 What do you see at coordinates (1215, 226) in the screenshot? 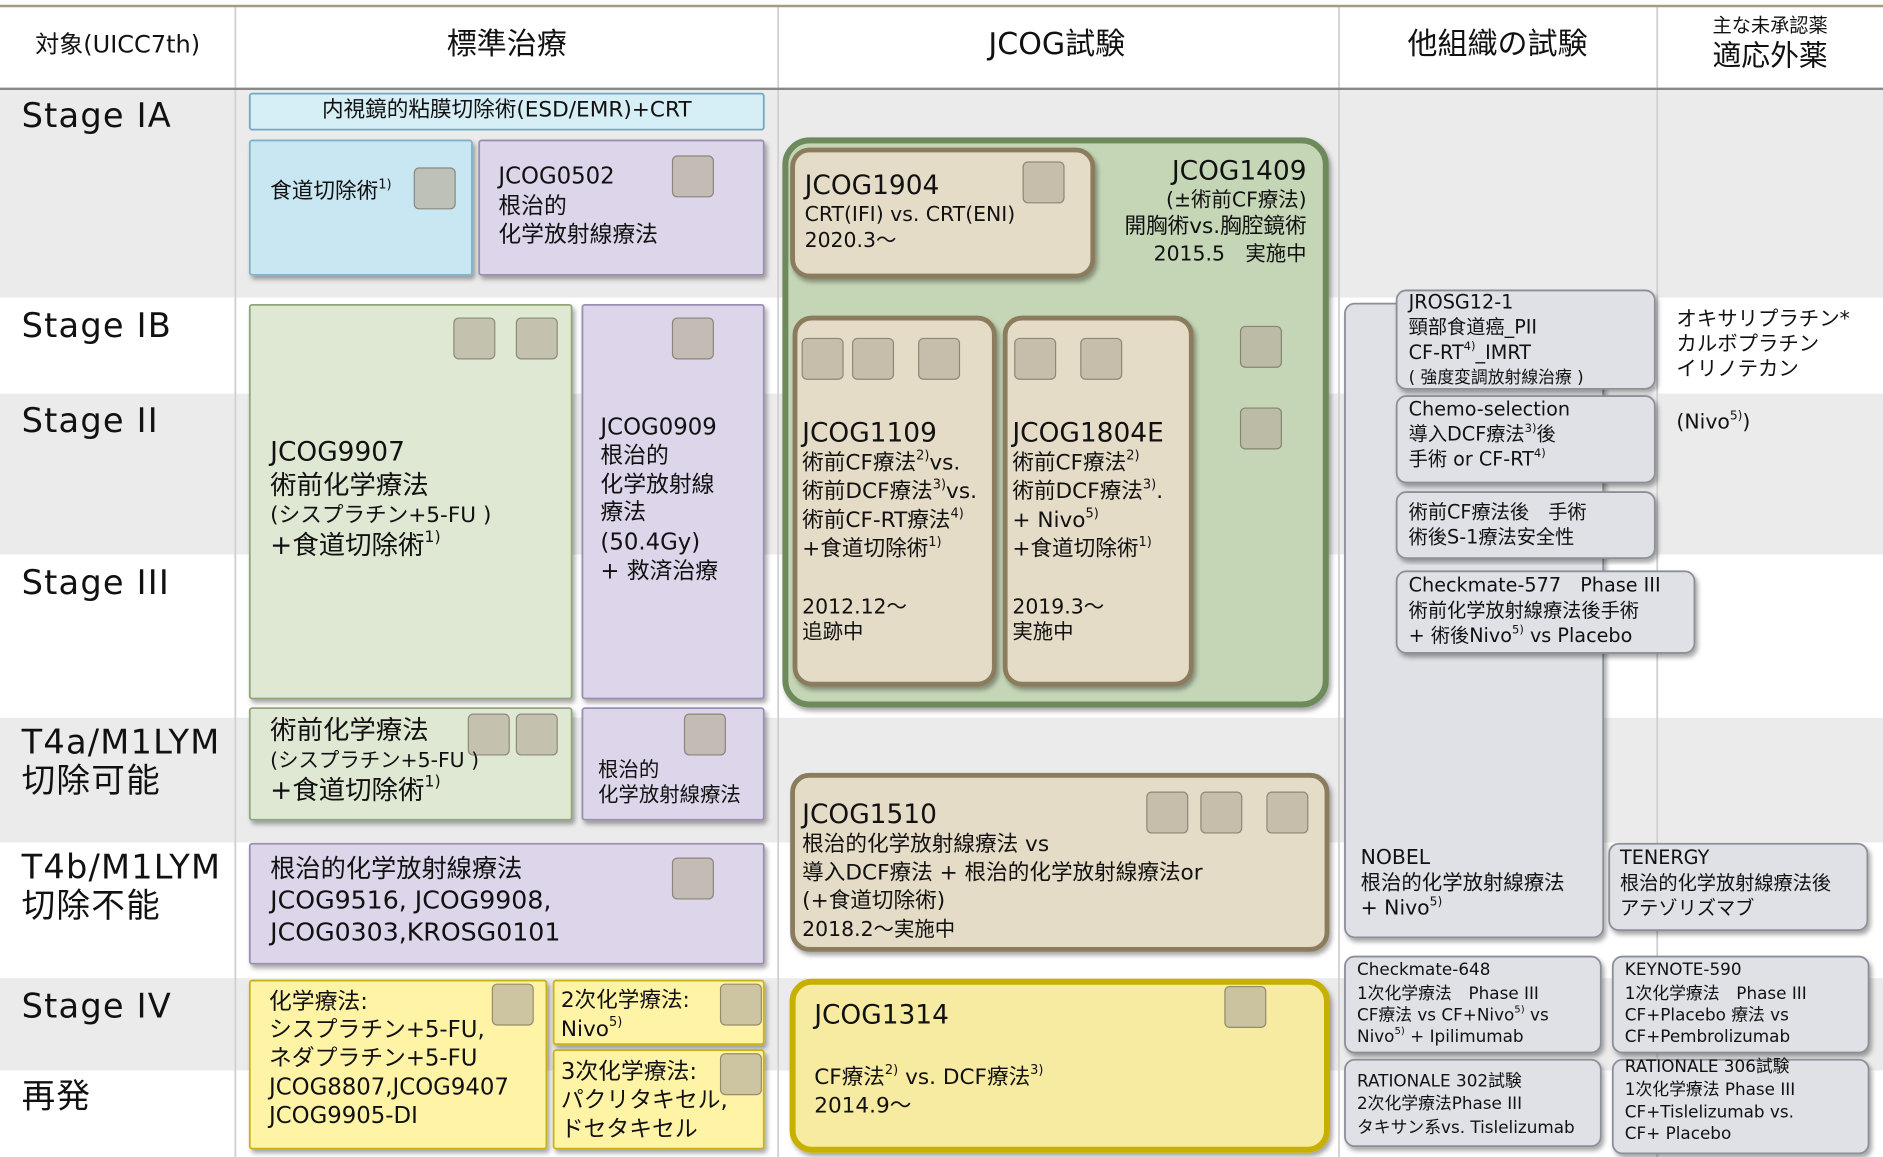
I see `text-run: 開胸術vs.胸腔鏡術` at bounding box center [1215, 226].